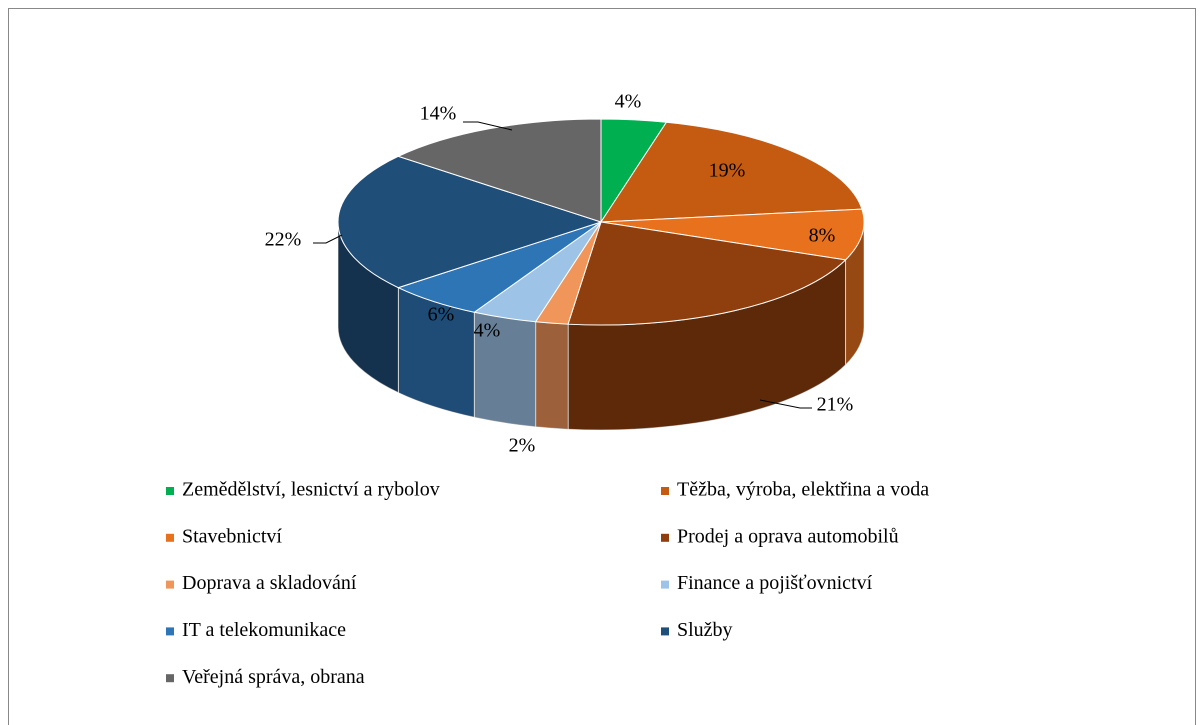  I want to click on legend-label: Prodej a oprava automobilů, so click(788, 536).